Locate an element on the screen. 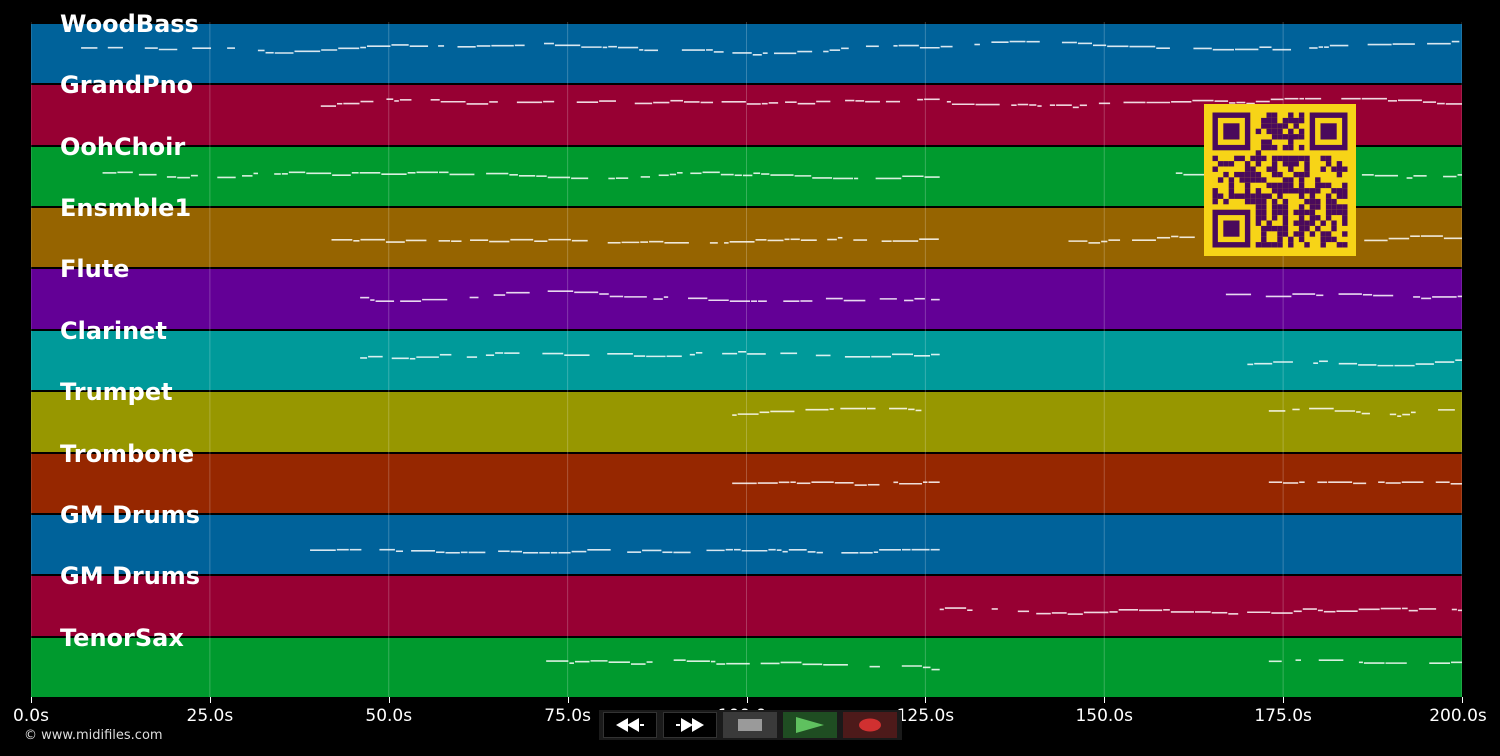 The image size is (1500, 756). tick-label: 75.0s is located at coordinates (567, 716).